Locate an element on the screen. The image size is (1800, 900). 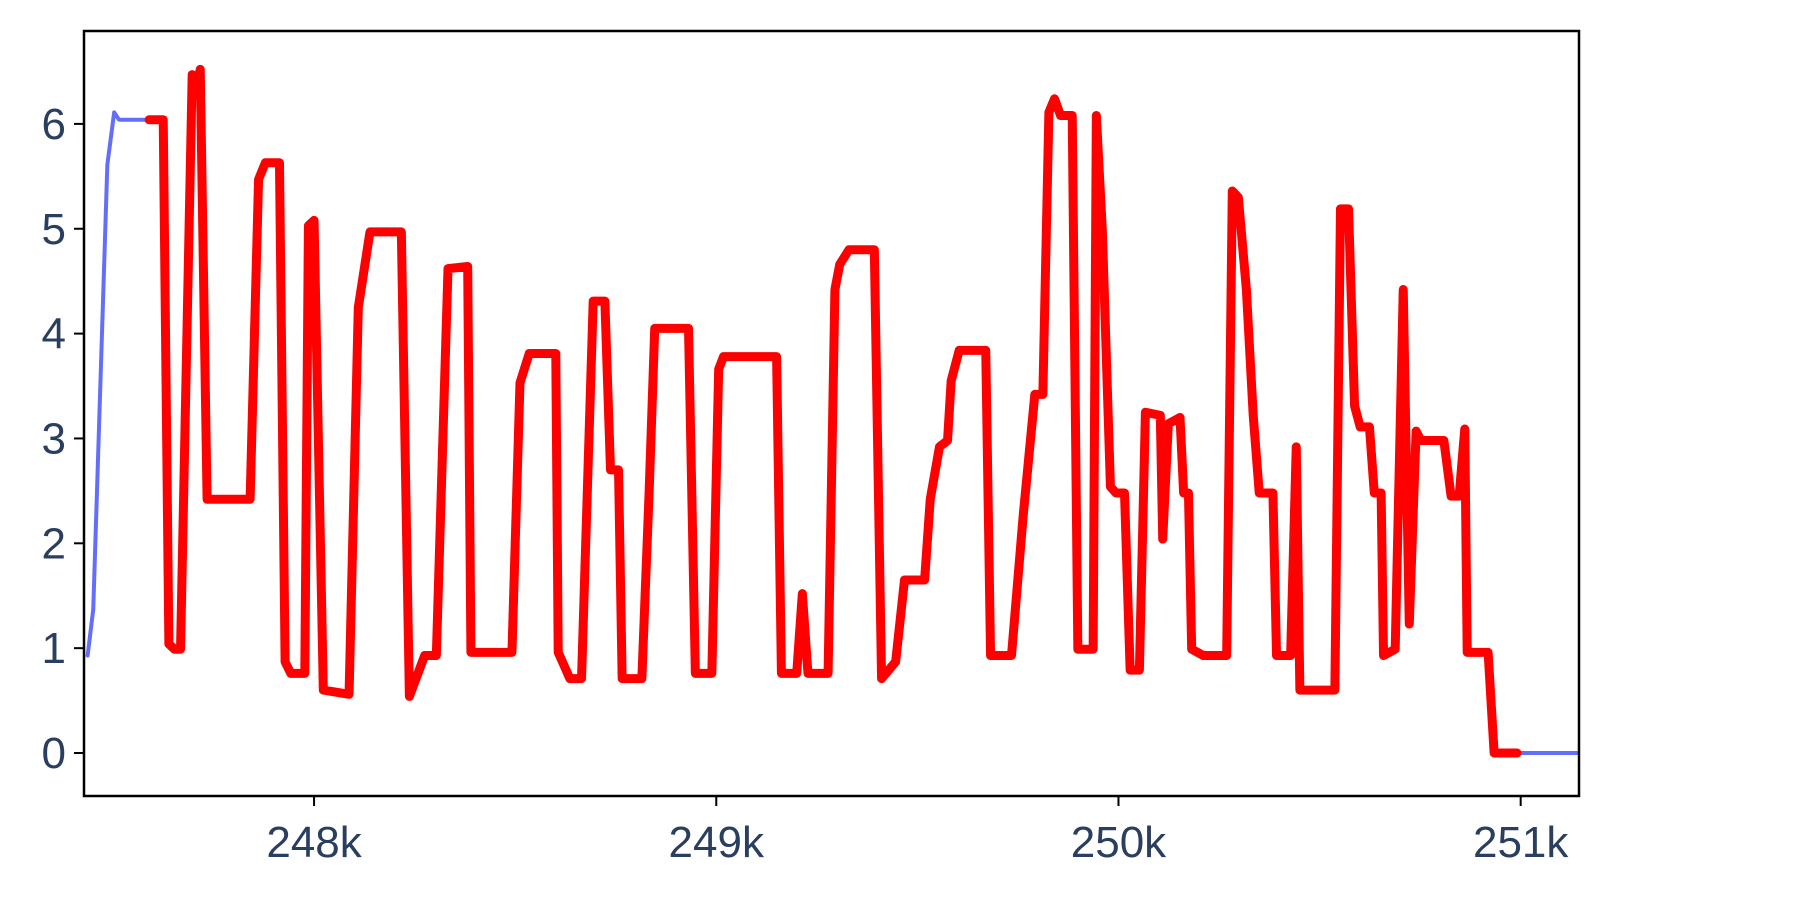
y-tick-label: 2 is located at coordinates (54, 543).